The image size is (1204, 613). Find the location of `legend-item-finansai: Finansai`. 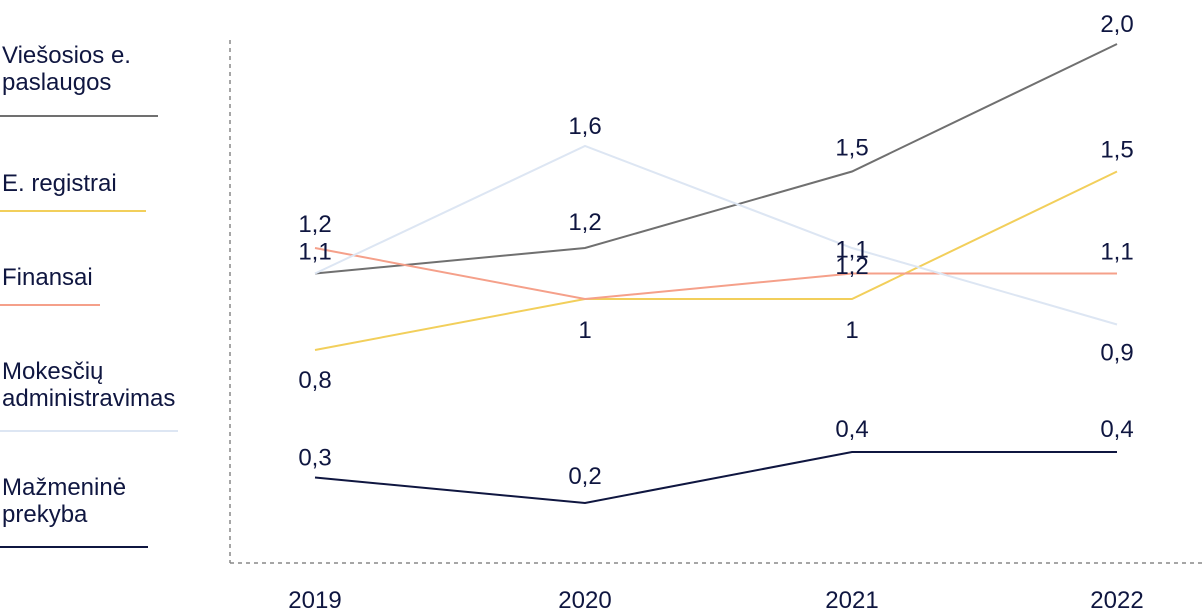

legend-item-finansai: Finansai is located at coordinates (47, 277).